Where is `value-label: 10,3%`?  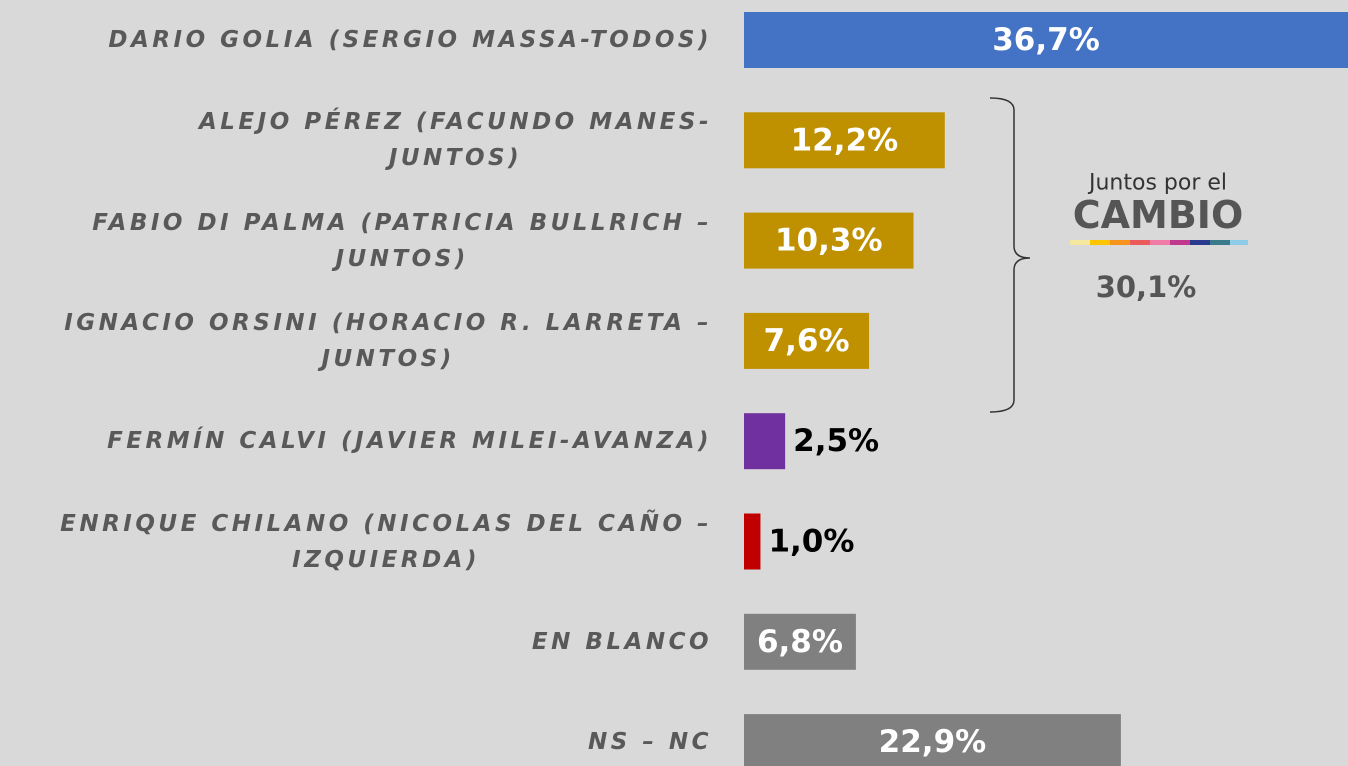
value-label: 10,3% is located at coordinates (829, 241).